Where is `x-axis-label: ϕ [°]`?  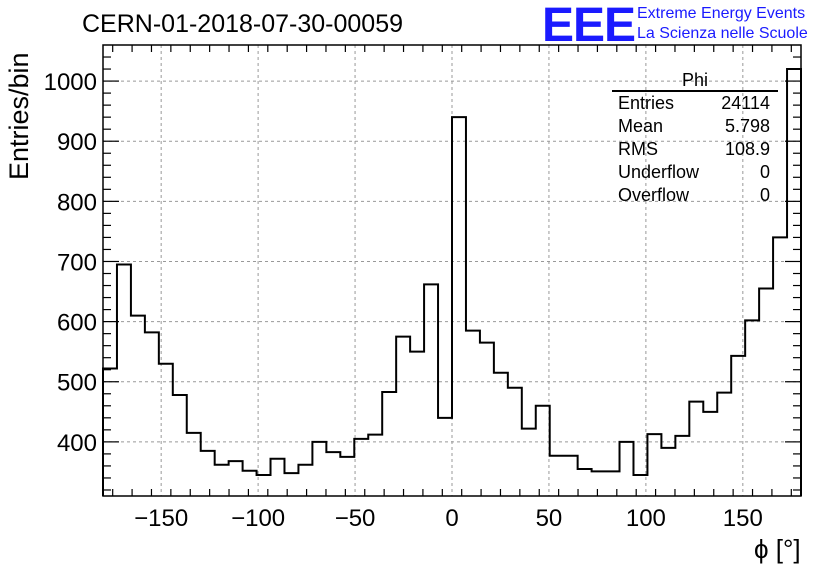
x-axis-label: ϕ [°] is located at coordinates (777, 549).